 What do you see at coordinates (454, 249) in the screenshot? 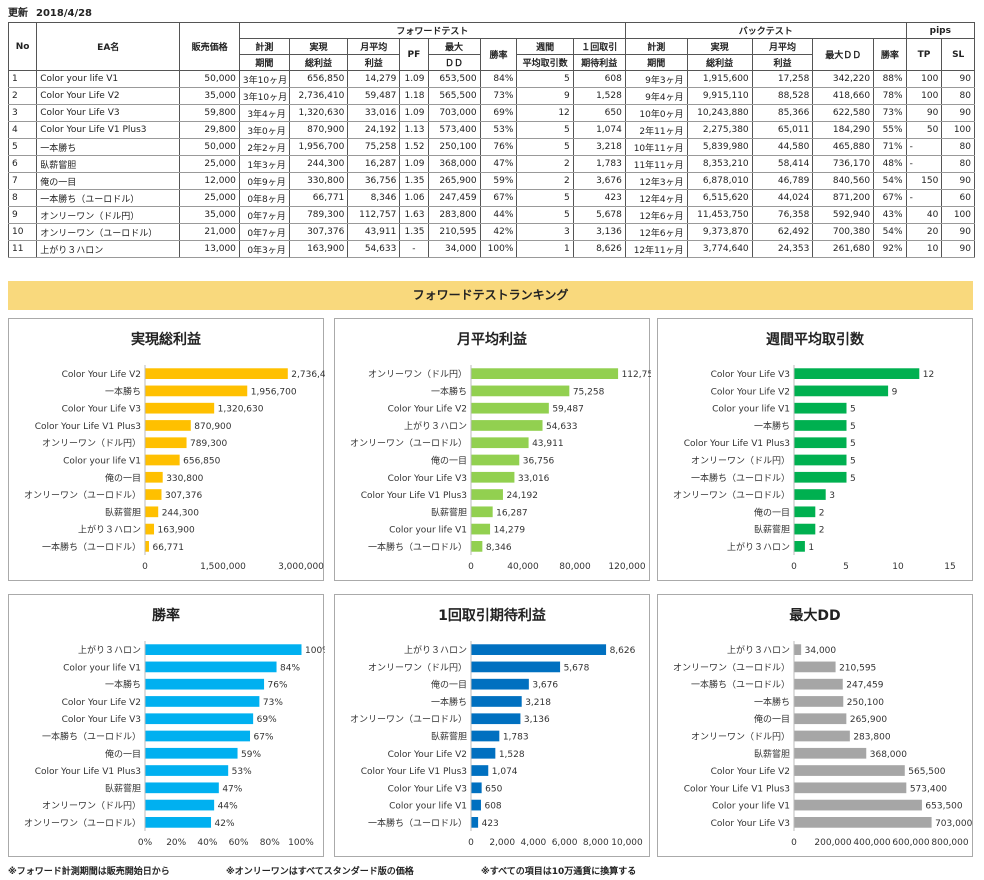
I see `cell-f-dd: 34,000` at bounding box center [454, 249].